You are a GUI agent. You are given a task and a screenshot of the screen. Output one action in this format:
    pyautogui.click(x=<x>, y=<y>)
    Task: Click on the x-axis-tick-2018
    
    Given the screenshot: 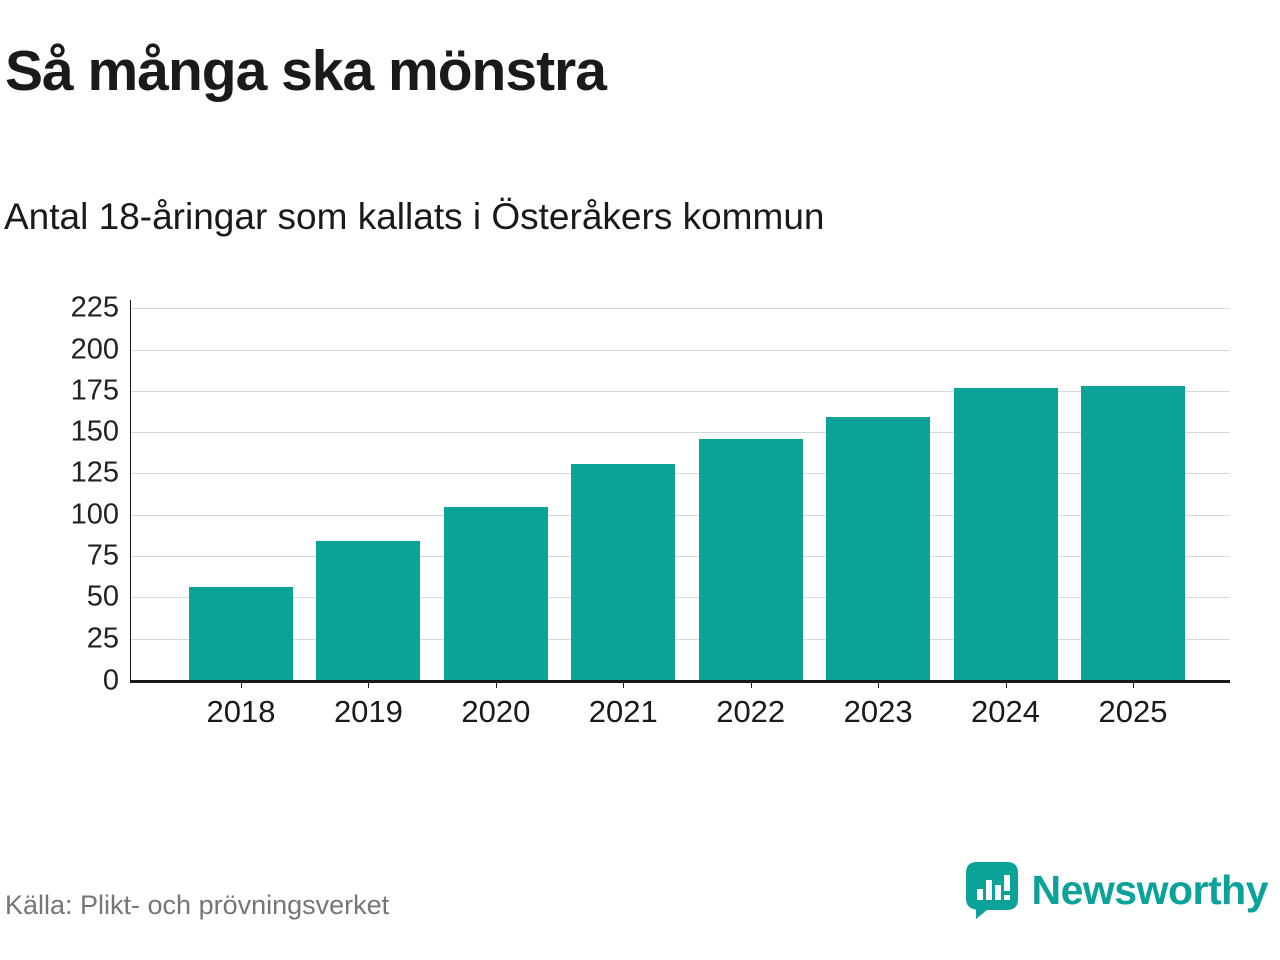 What is the action you would take?
    pyautogui.click(x=241, y=684)
    